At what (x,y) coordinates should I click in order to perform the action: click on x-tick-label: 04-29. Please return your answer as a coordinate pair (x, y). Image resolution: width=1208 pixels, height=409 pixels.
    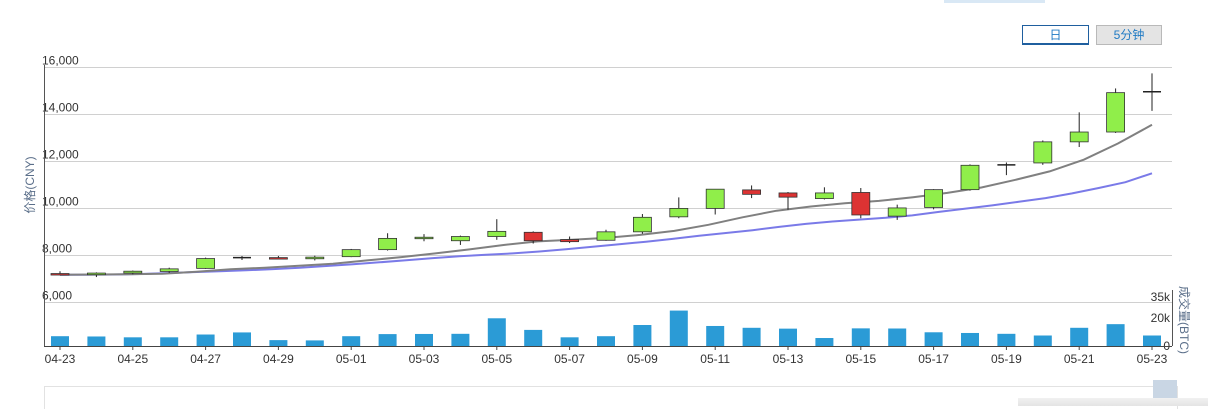
    Looking at the image, I should click on (278, 359).